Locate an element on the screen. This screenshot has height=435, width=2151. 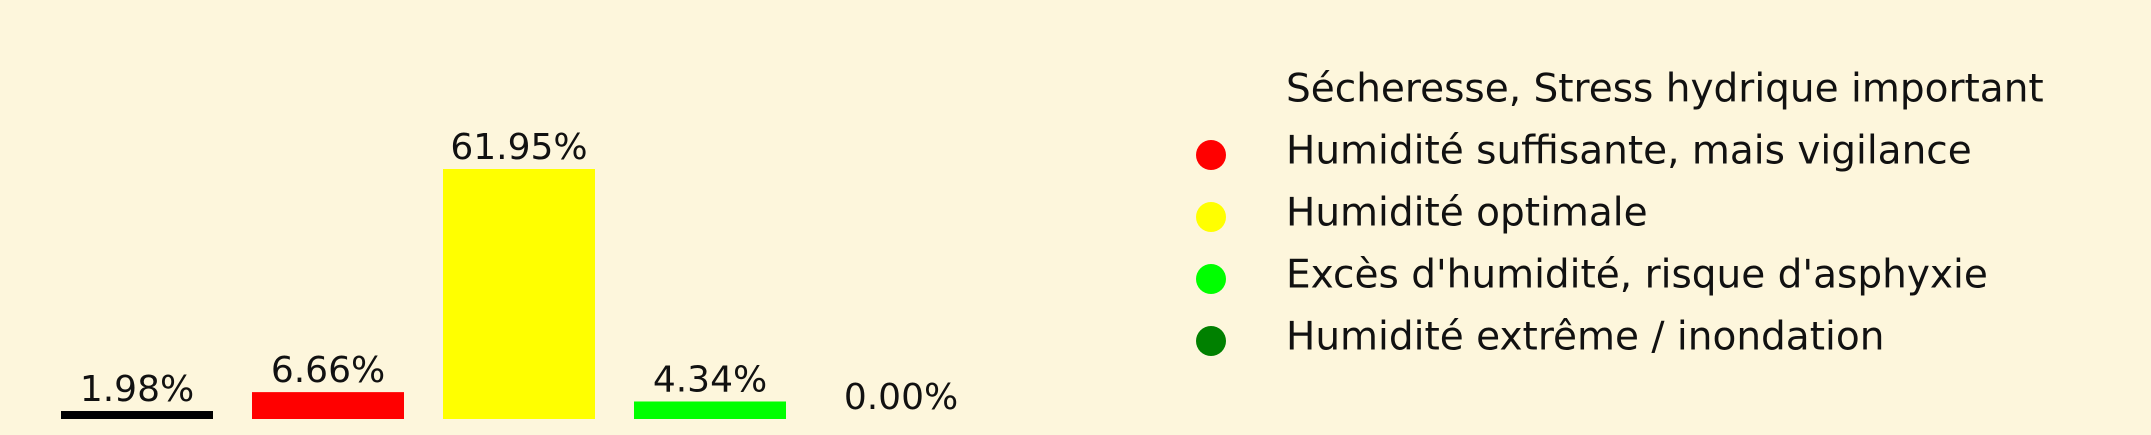
legend-label-4: Excès d'humidité, risque d'asphyxie is located at coordinates (1637, 275).